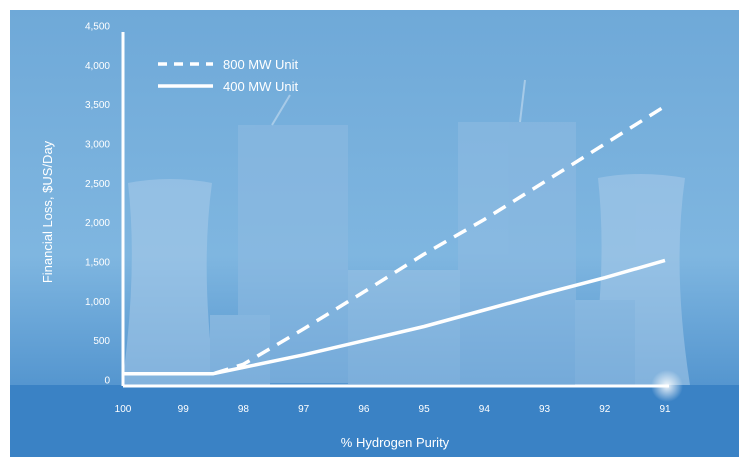  Describe the element at coordinates (168, 282) in the screenshot. I see `left-cooling-tower` at that location.